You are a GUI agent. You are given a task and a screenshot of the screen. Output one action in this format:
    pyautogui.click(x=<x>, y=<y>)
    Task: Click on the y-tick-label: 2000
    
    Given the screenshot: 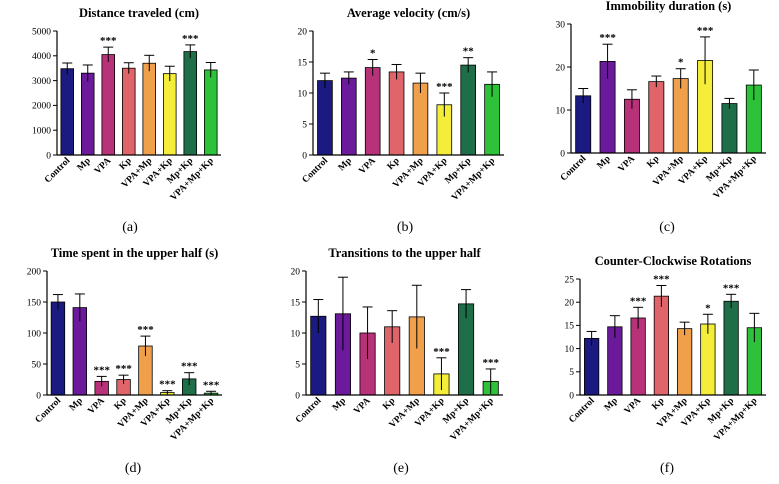 What is the action you would take?
    pyautogui.click(x=41, y=107)
    